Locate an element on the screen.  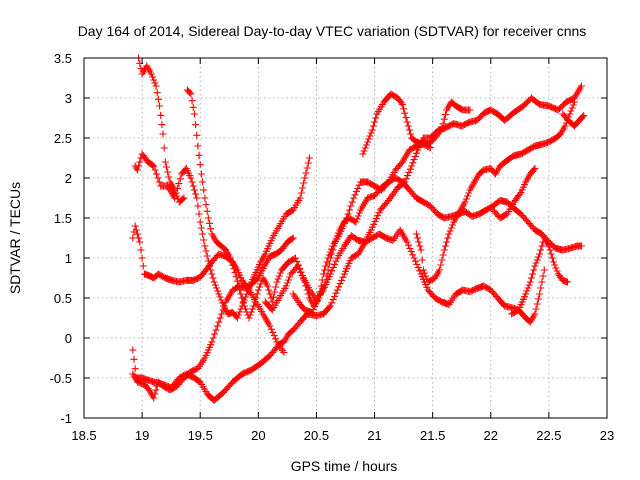
x-tick-label: 20.5 is located at coordinates (316, 435).